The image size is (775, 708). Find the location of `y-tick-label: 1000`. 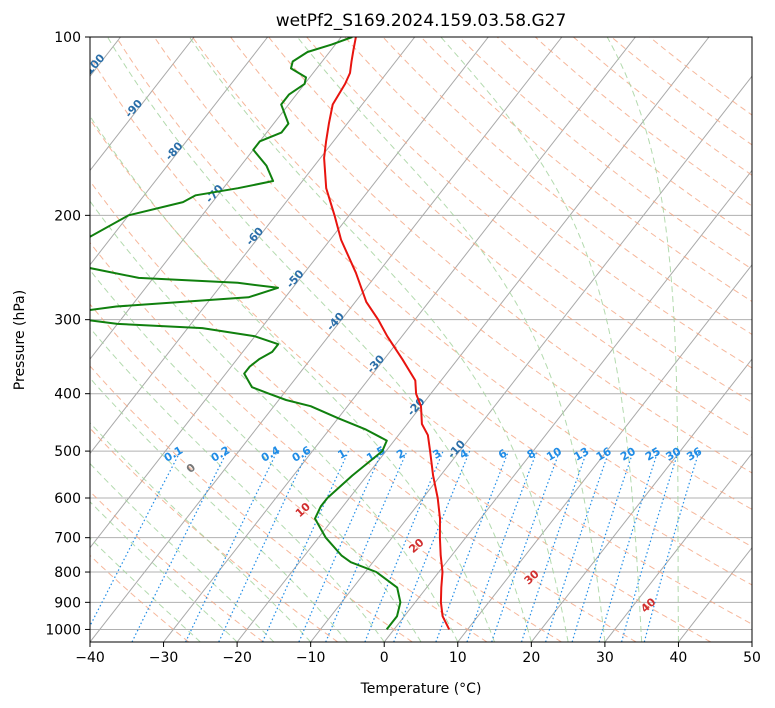

y-tick-label: 1000 is located at coordinates (63, 630).